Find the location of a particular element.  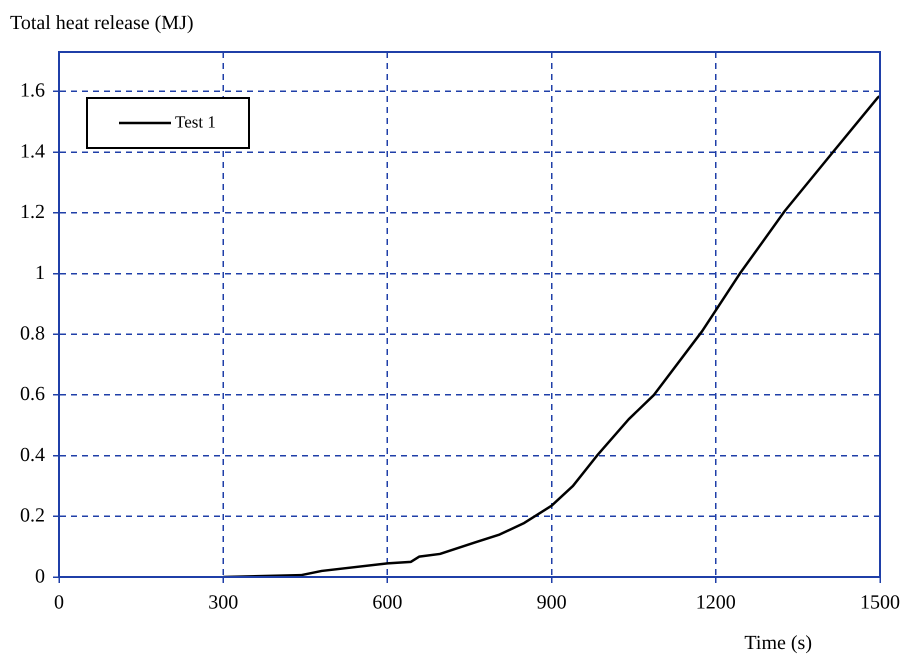

x-axis-title: Time (s) is located at coordinates (778, 643).